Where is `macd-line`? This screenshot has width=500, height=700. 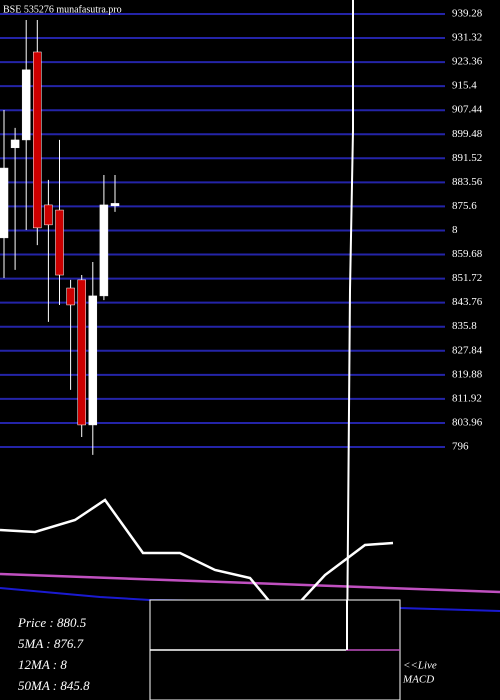 macd-line is located at coordinates (197, 551).